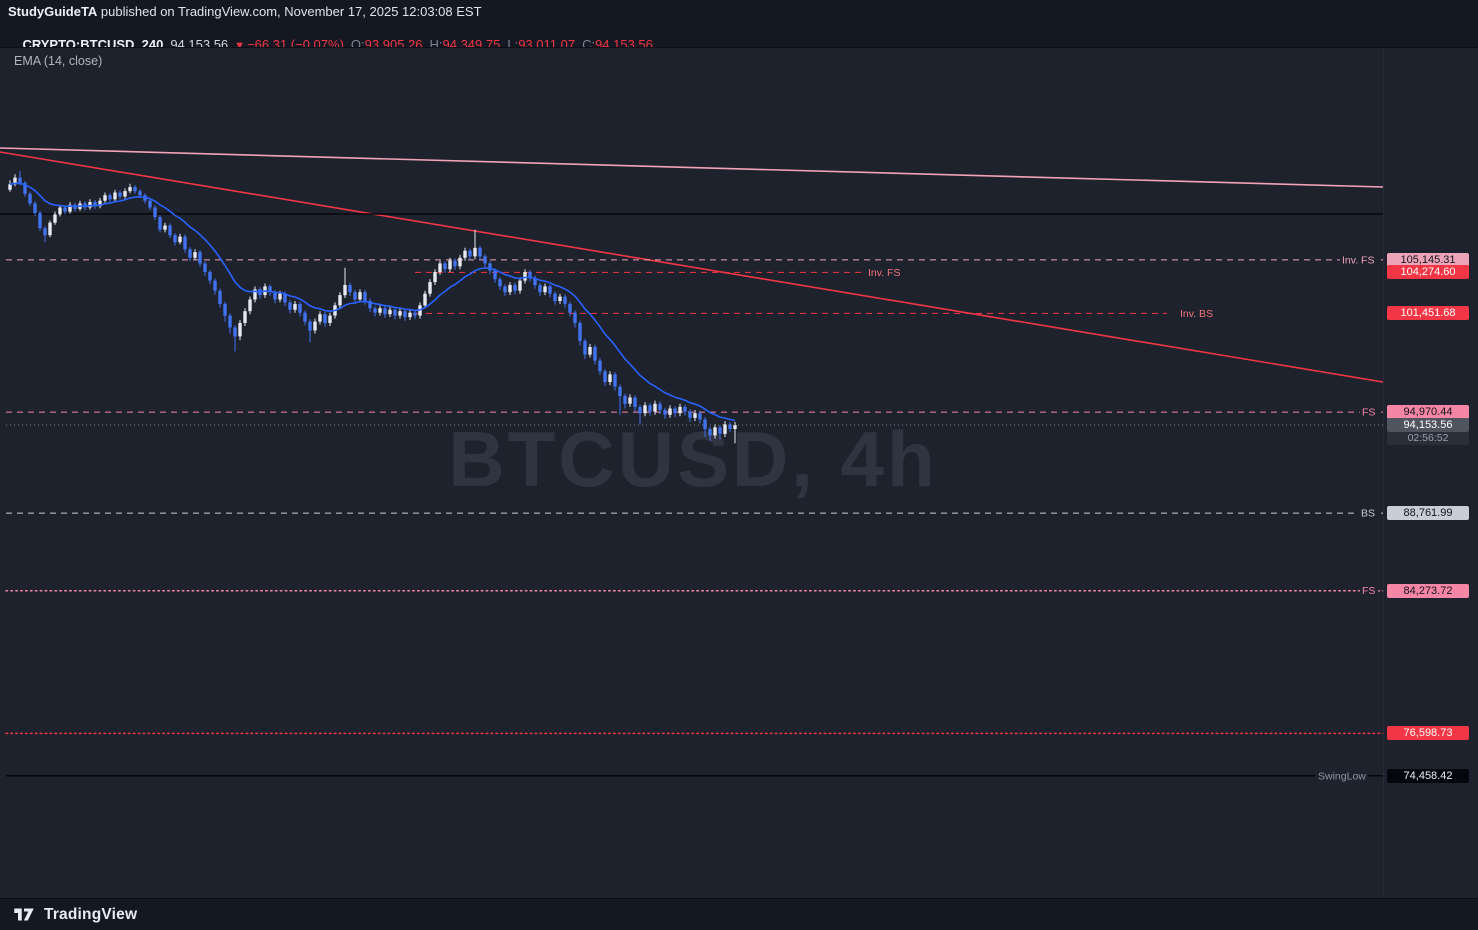 Image resolution: width=1478 pixels, height=930 pixels. I want to click on price-label-fs-lower: 84,273.72, so click(1428, 590).